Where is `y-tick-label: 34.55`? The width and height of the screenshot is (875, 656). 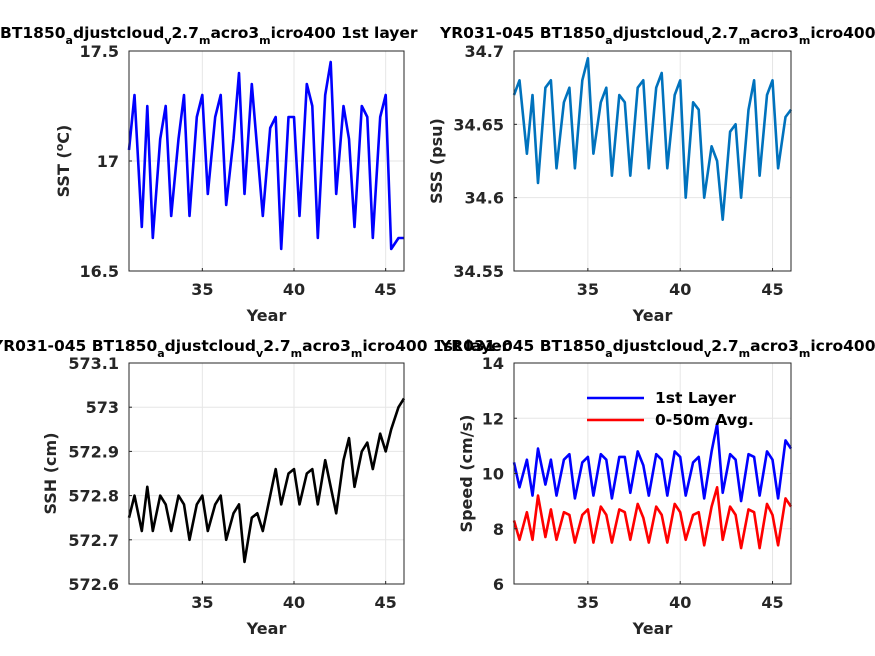 y-tick-label: 34.55 is located at coordinates (478, 271).